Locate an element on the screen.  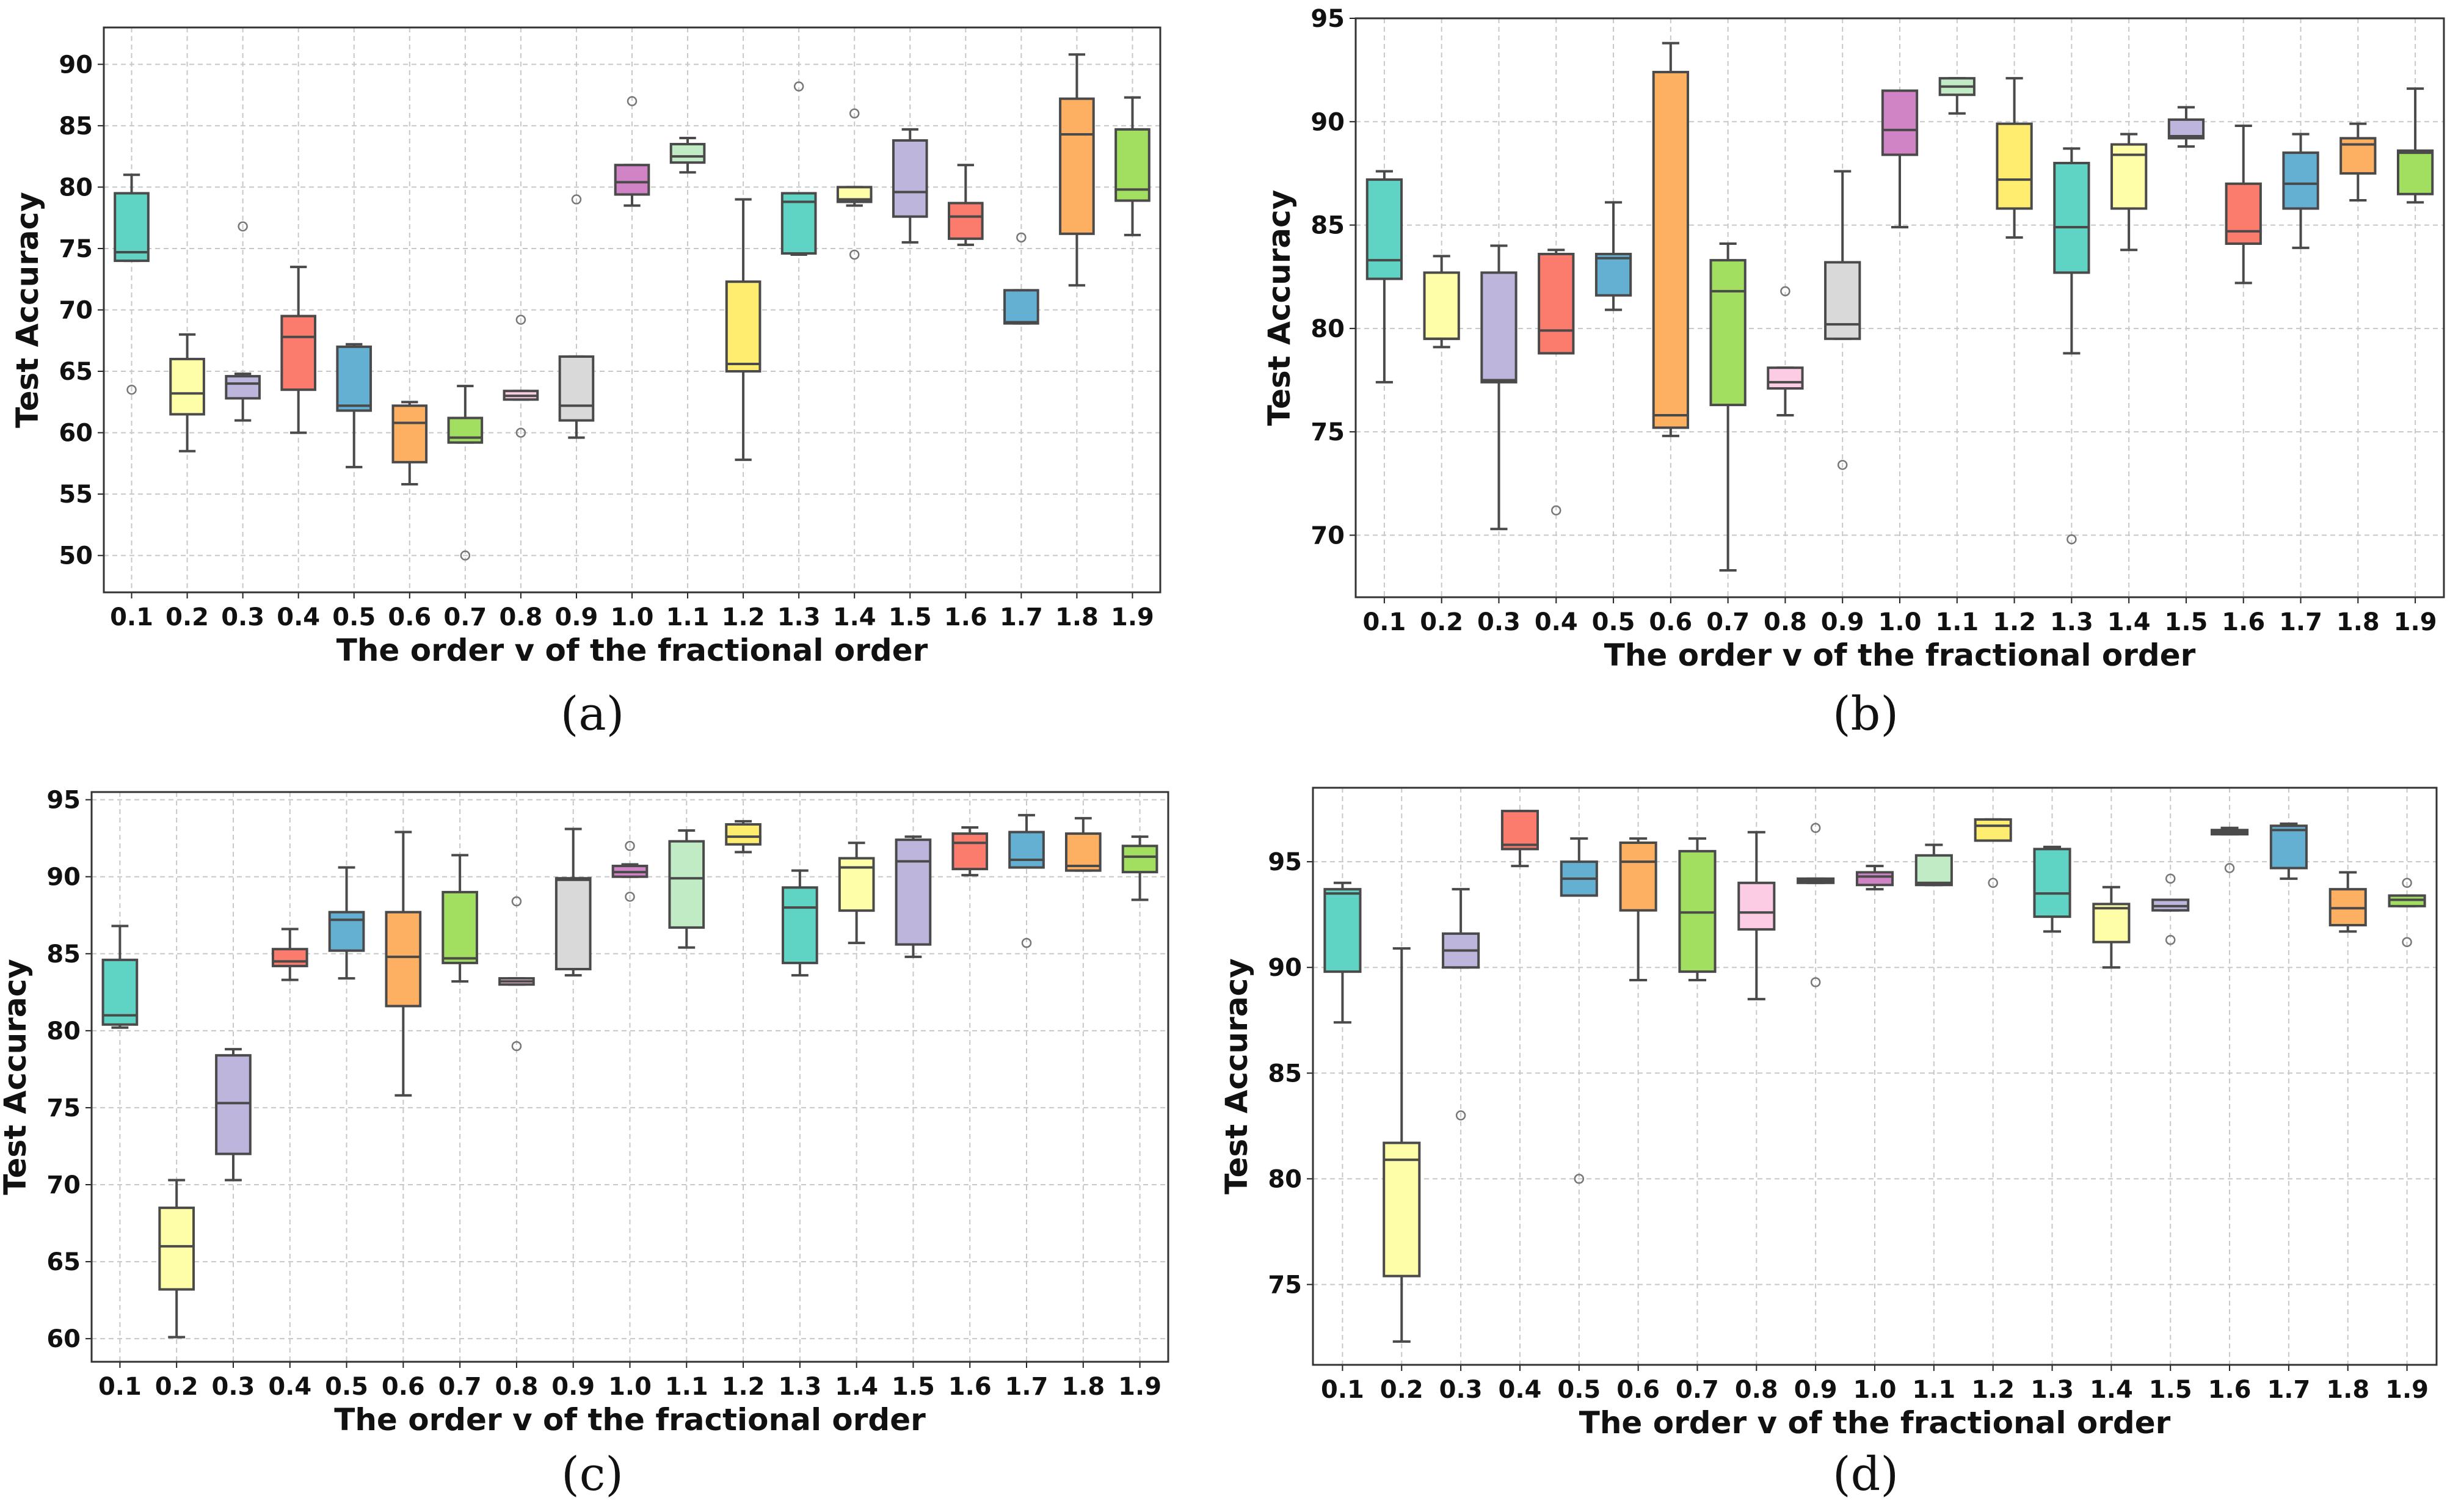
box-1.2 is located at coordinates (1993, 854).